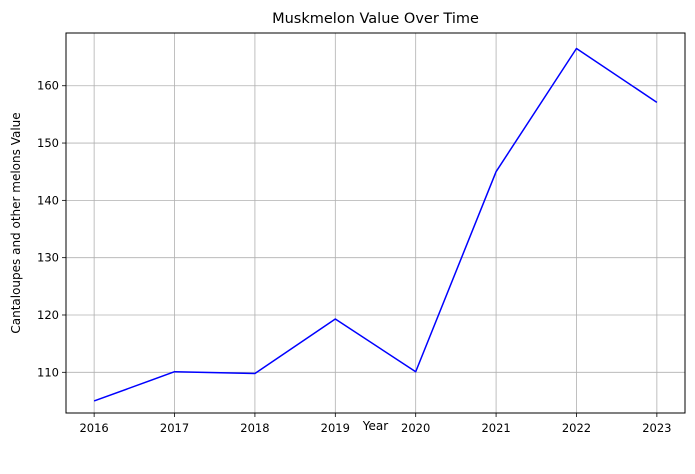  Describe the element at coordinates (254, 428) in the screenshot. I see `x-tick-label: 2018` at that location.